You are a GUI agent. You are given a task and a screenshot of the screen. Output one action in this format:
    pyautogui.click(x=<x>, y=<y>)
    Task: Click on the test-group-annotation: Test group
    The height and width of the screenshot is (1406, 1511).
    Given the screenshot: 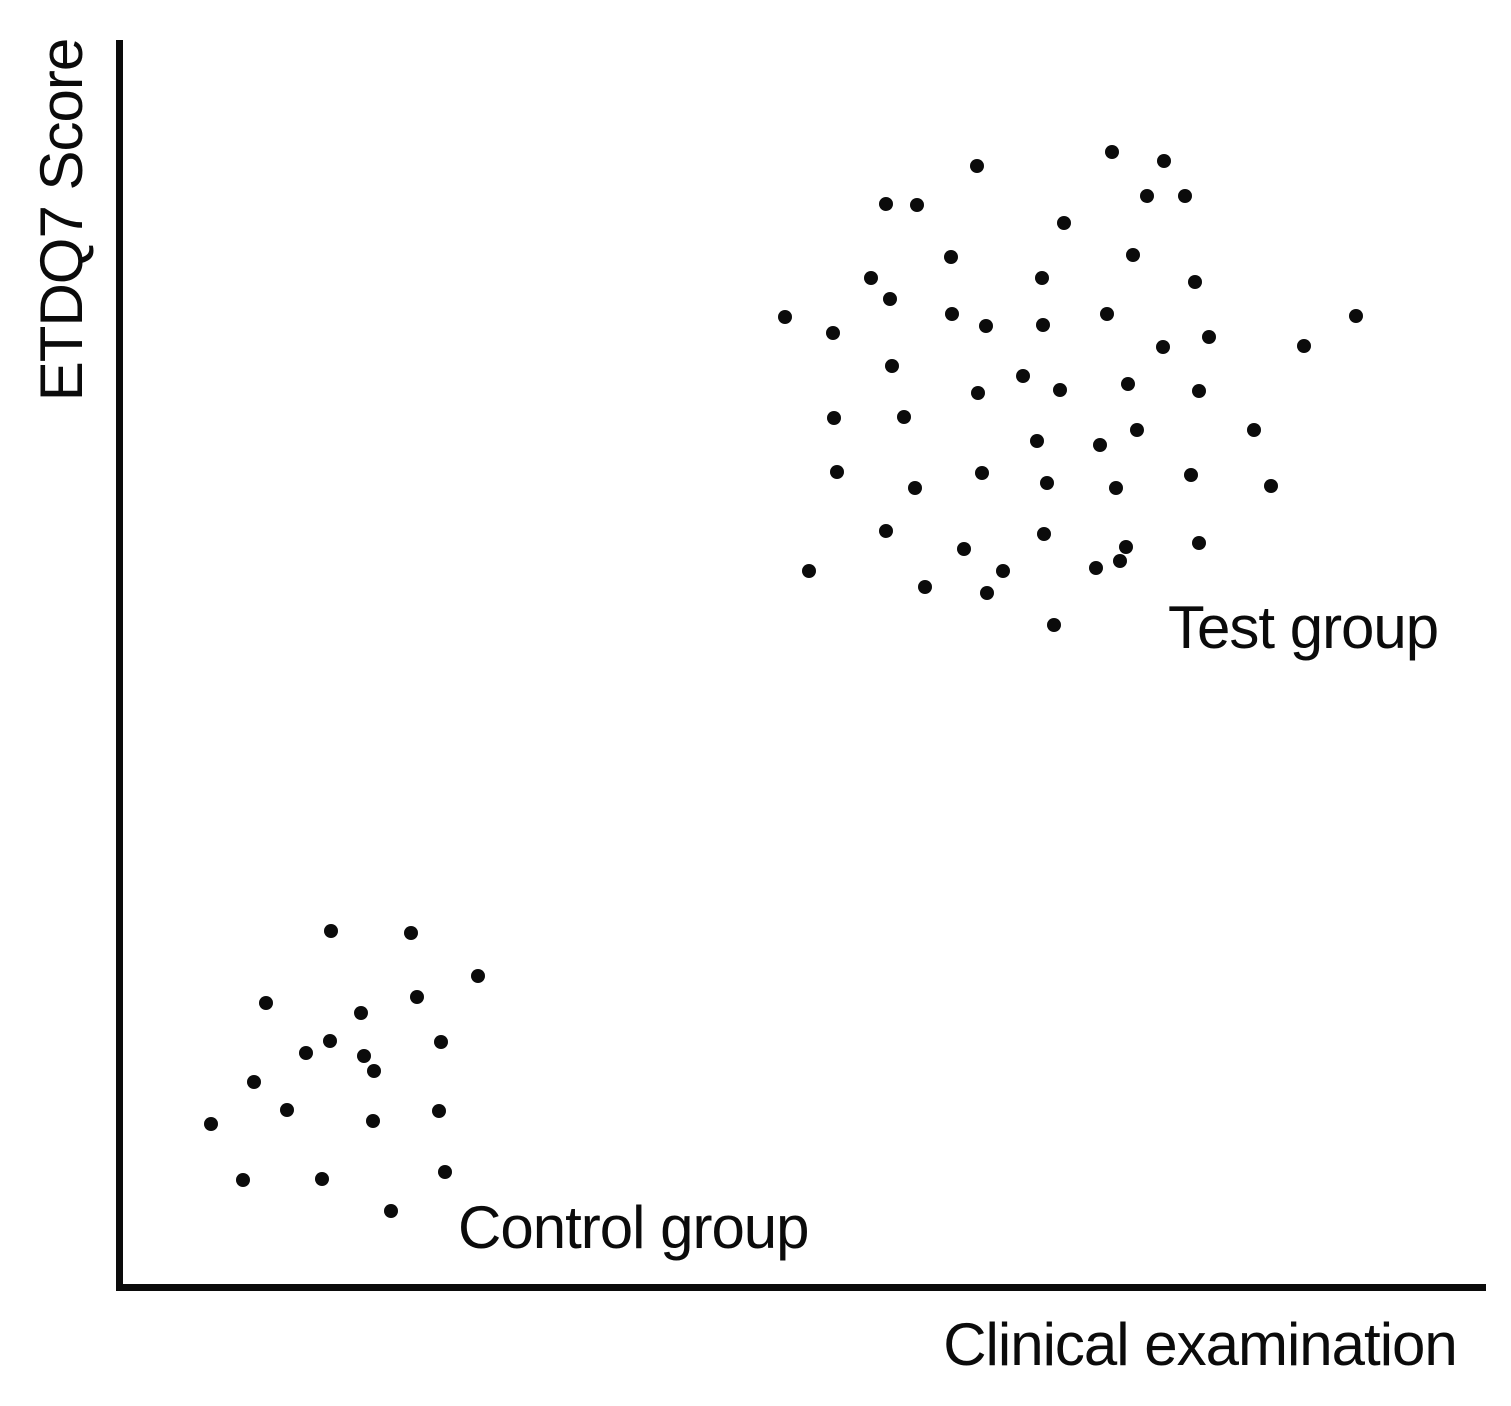 What is the action you would take?
    pyautogui.click(x=1303, y=627)
    